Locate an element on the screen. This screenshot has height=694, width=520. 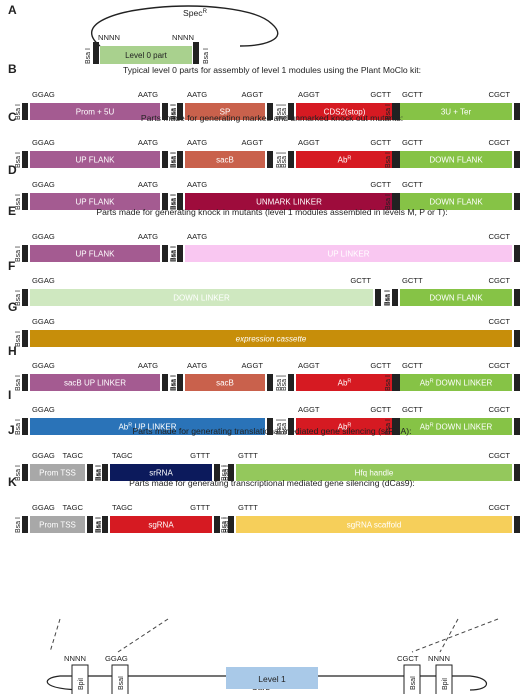
part-label: AbR DOWN LINKER is located at coordinates (456, 383).